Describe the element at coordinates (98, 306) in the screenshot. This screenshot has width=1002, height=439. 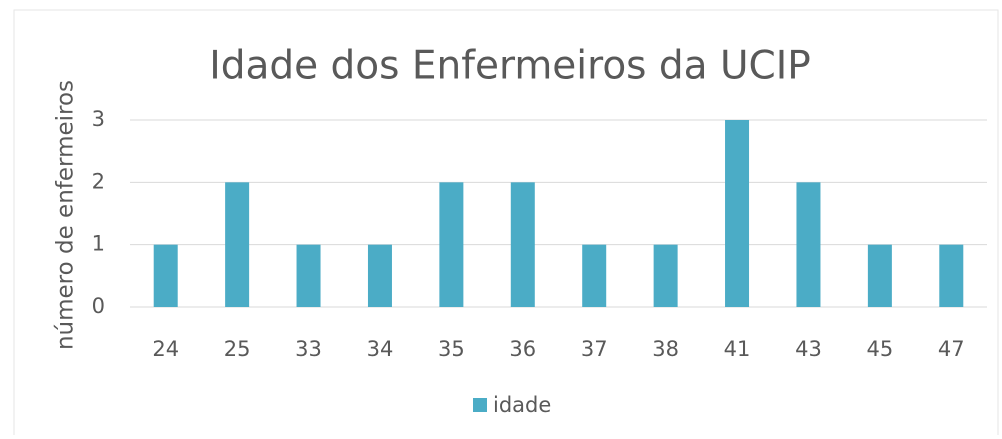
I see `y-tick-label: 0` at that location.